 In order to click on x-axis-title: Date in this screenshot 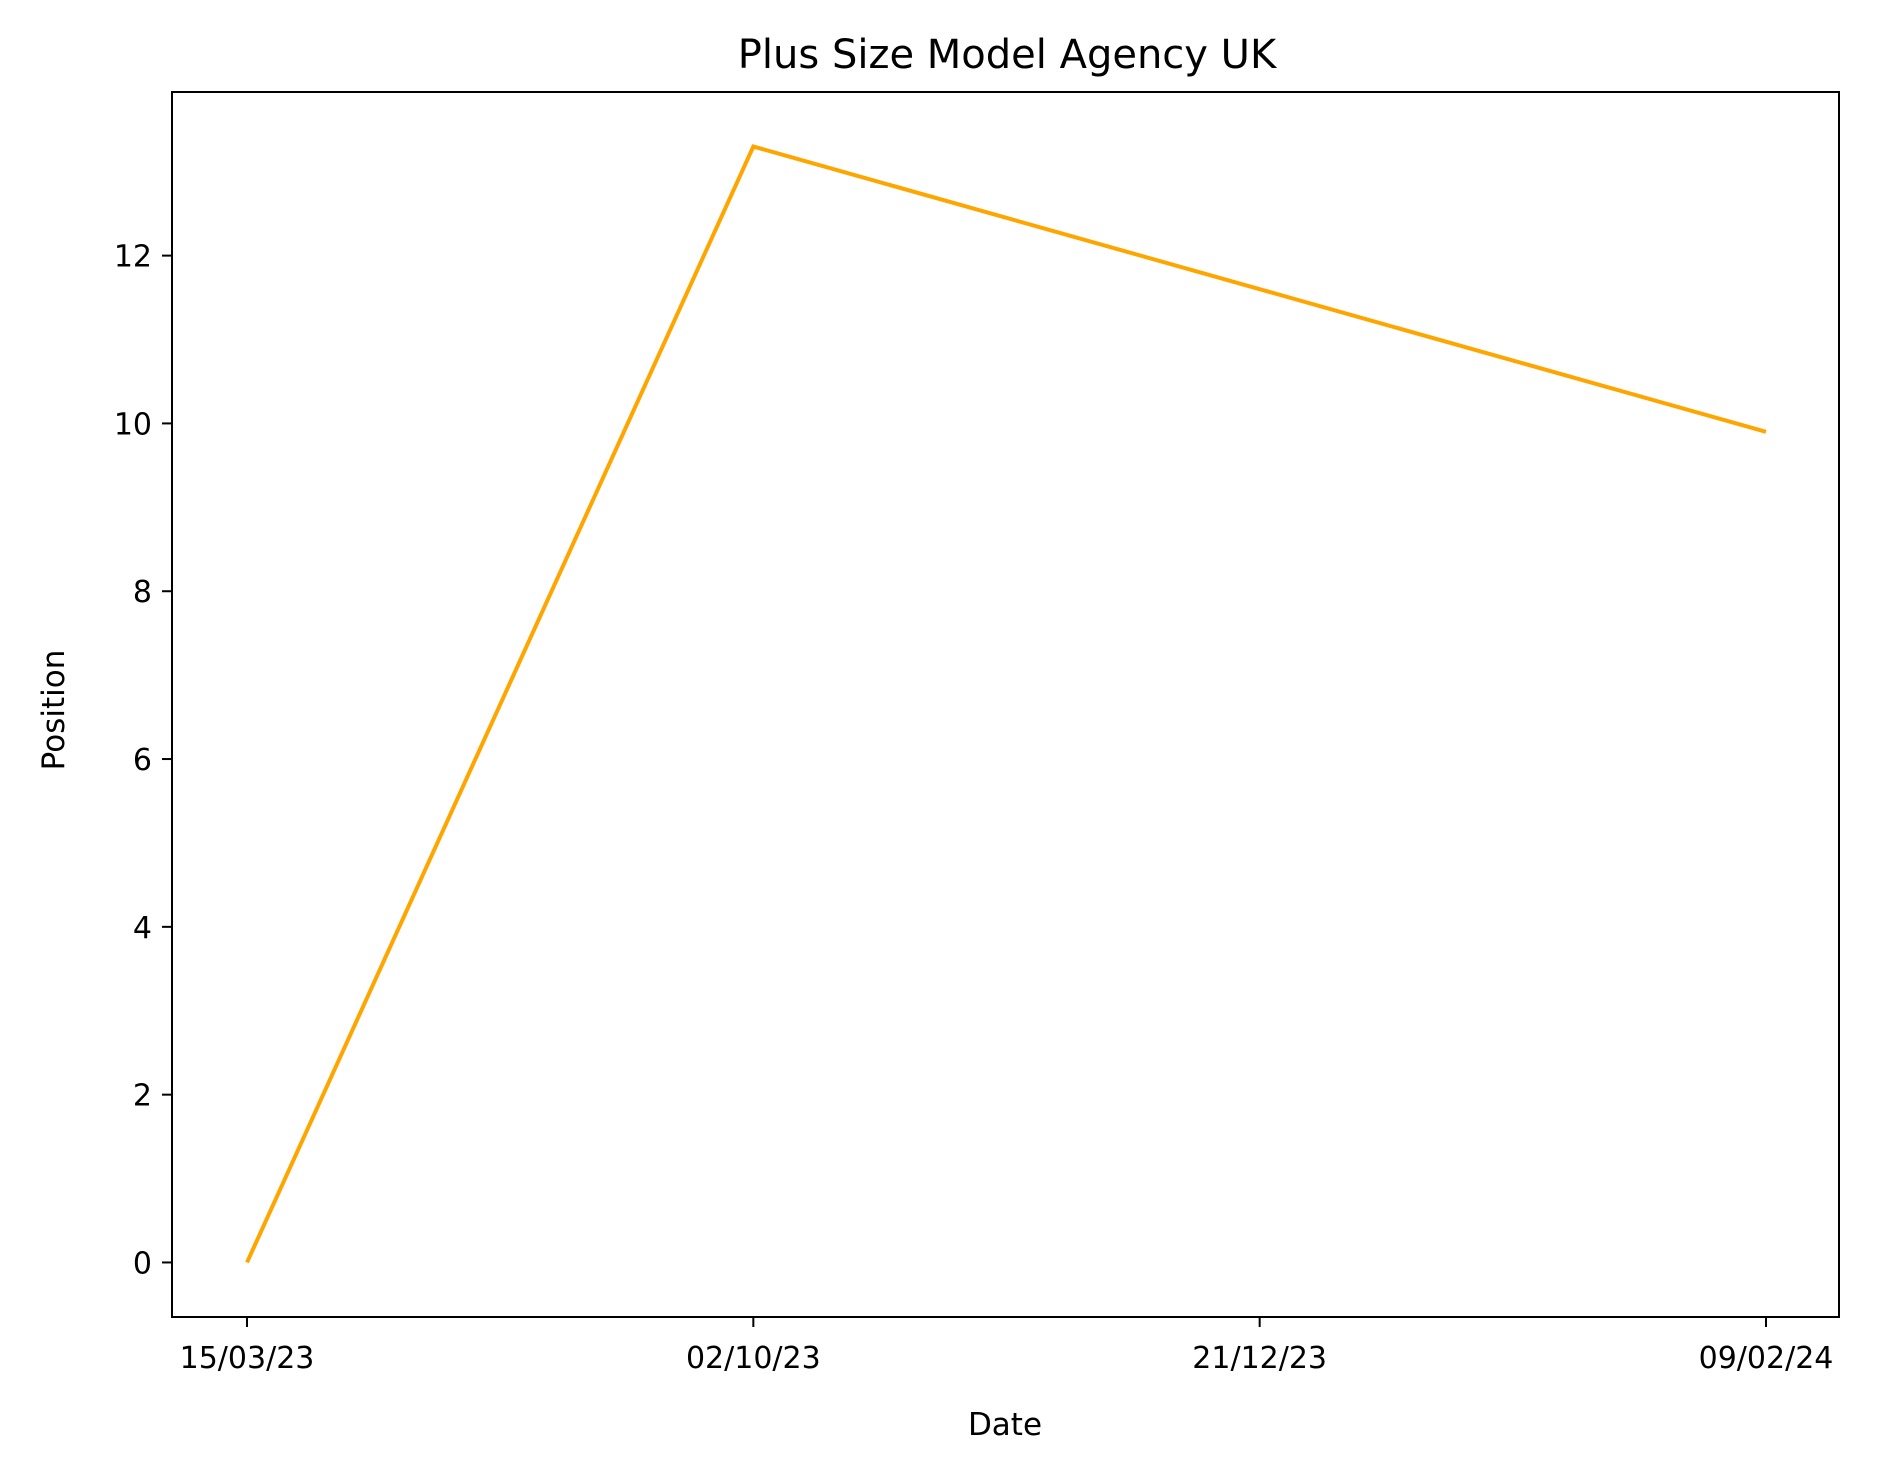, I will do `click(1005, 1425)`.